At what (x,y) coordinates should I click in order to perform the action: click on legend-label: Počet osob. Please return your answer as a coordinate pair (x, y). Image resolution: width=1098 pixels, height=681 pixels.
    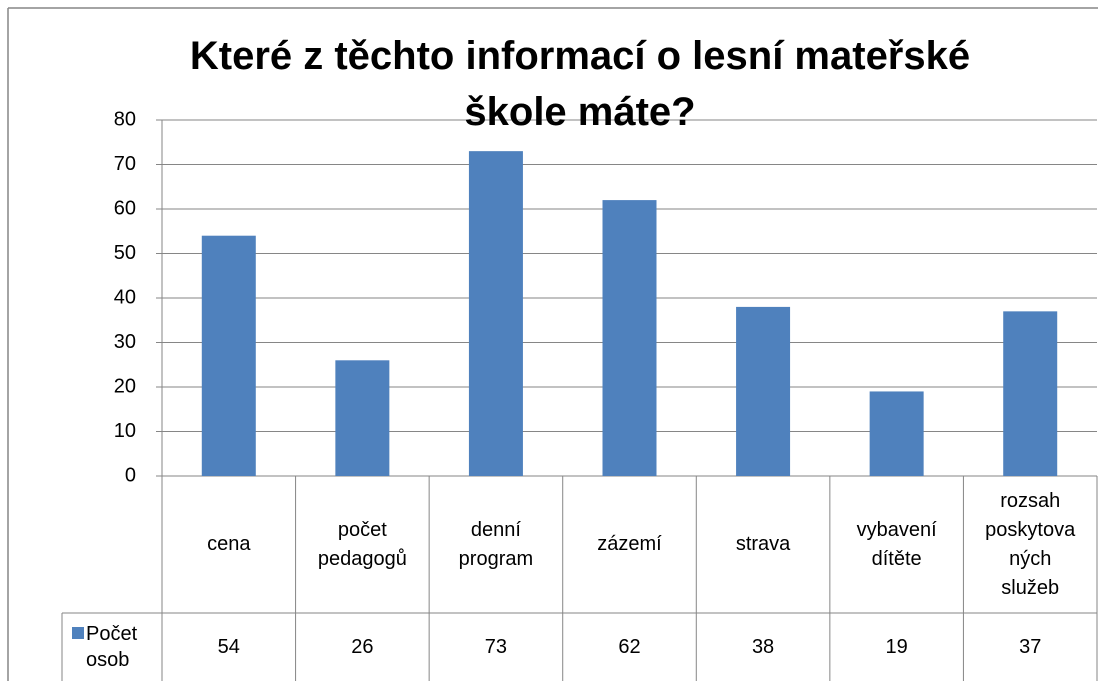
    Looking at the image, I should click on (112, 647).